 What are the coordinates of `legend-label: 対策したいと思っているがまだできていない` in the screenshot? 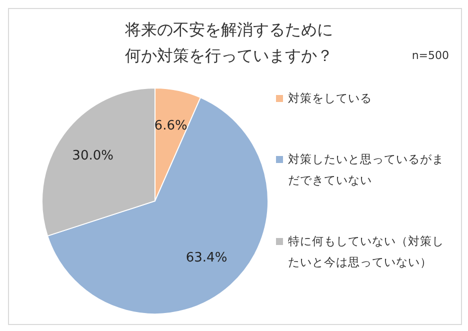 It's located at (366, 169).